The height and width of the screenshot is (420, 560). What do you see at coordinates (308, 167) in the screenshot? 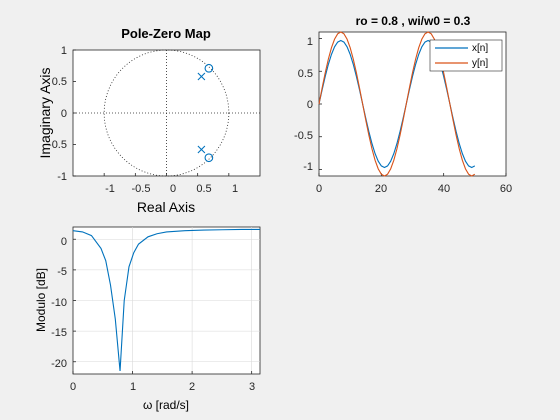
I see `ts-y-tick-label: -1` at bounding box center [308, 167].